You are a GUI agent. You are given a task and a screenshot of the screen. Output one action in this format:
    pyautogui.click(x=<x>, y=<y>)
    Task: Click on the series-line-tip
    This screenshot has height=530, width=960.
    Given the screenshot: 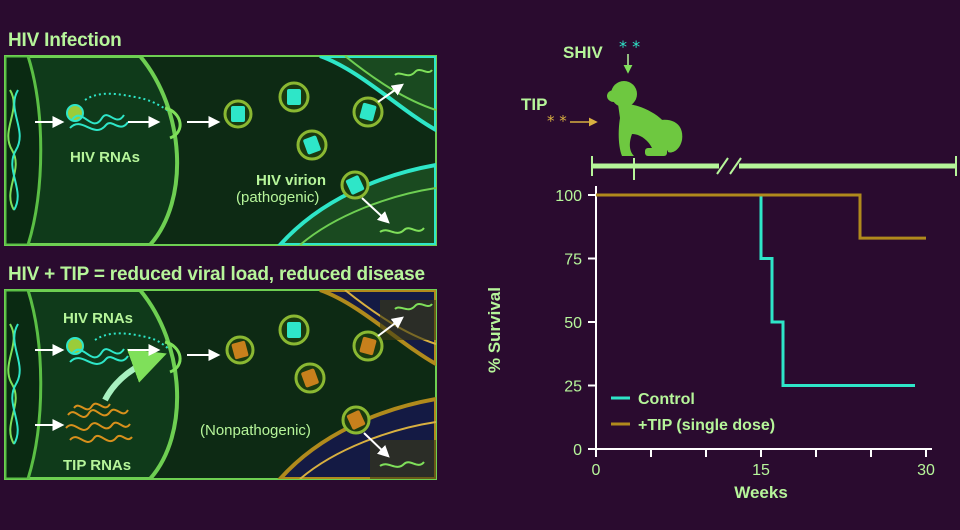 What is the action you would take?
    pyautogui.click(x=761, y=216)
    